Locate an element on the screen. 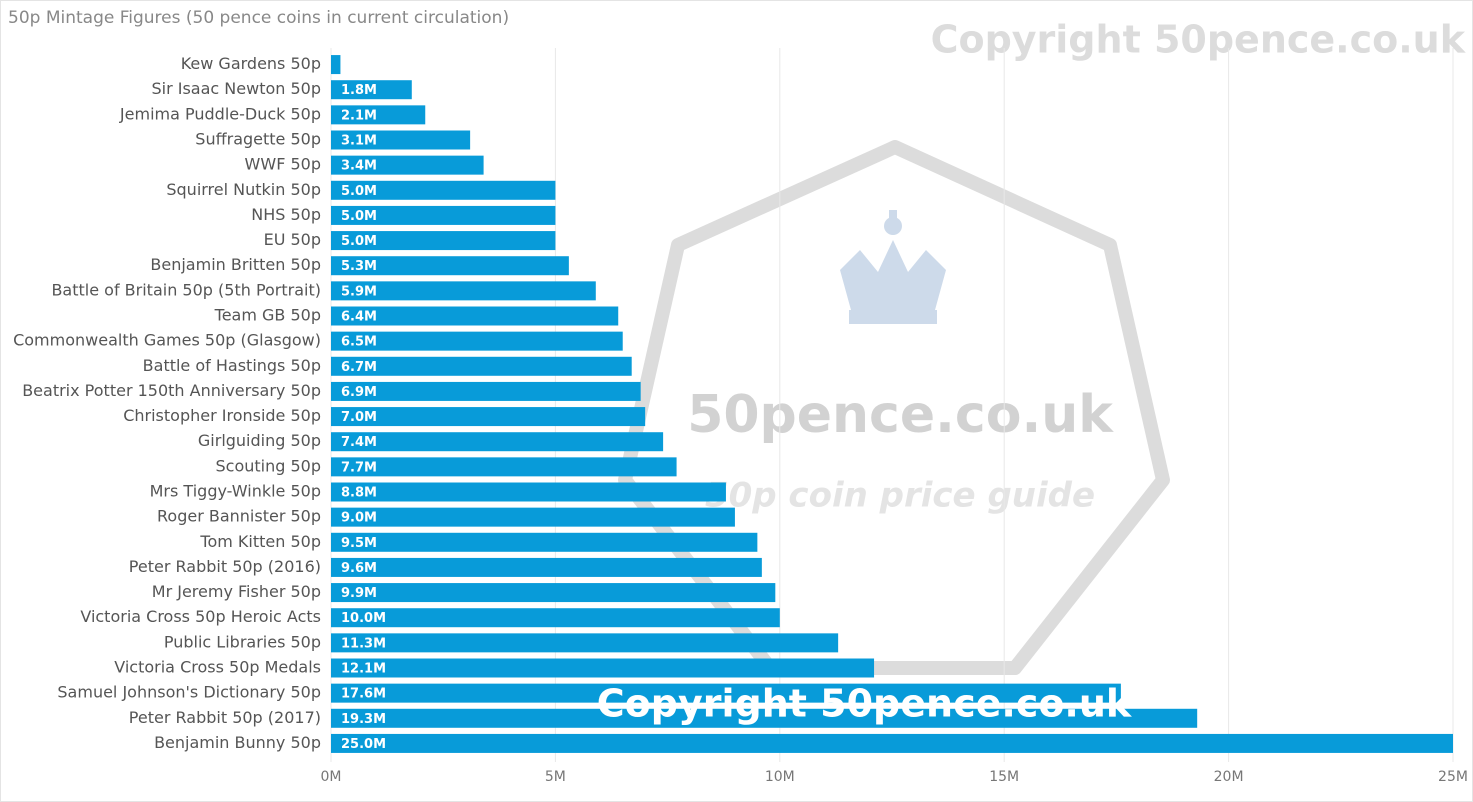 The height and width of the screenshot is (802, 1473). value-label: 7.7M is located at coordinates (359, 467).